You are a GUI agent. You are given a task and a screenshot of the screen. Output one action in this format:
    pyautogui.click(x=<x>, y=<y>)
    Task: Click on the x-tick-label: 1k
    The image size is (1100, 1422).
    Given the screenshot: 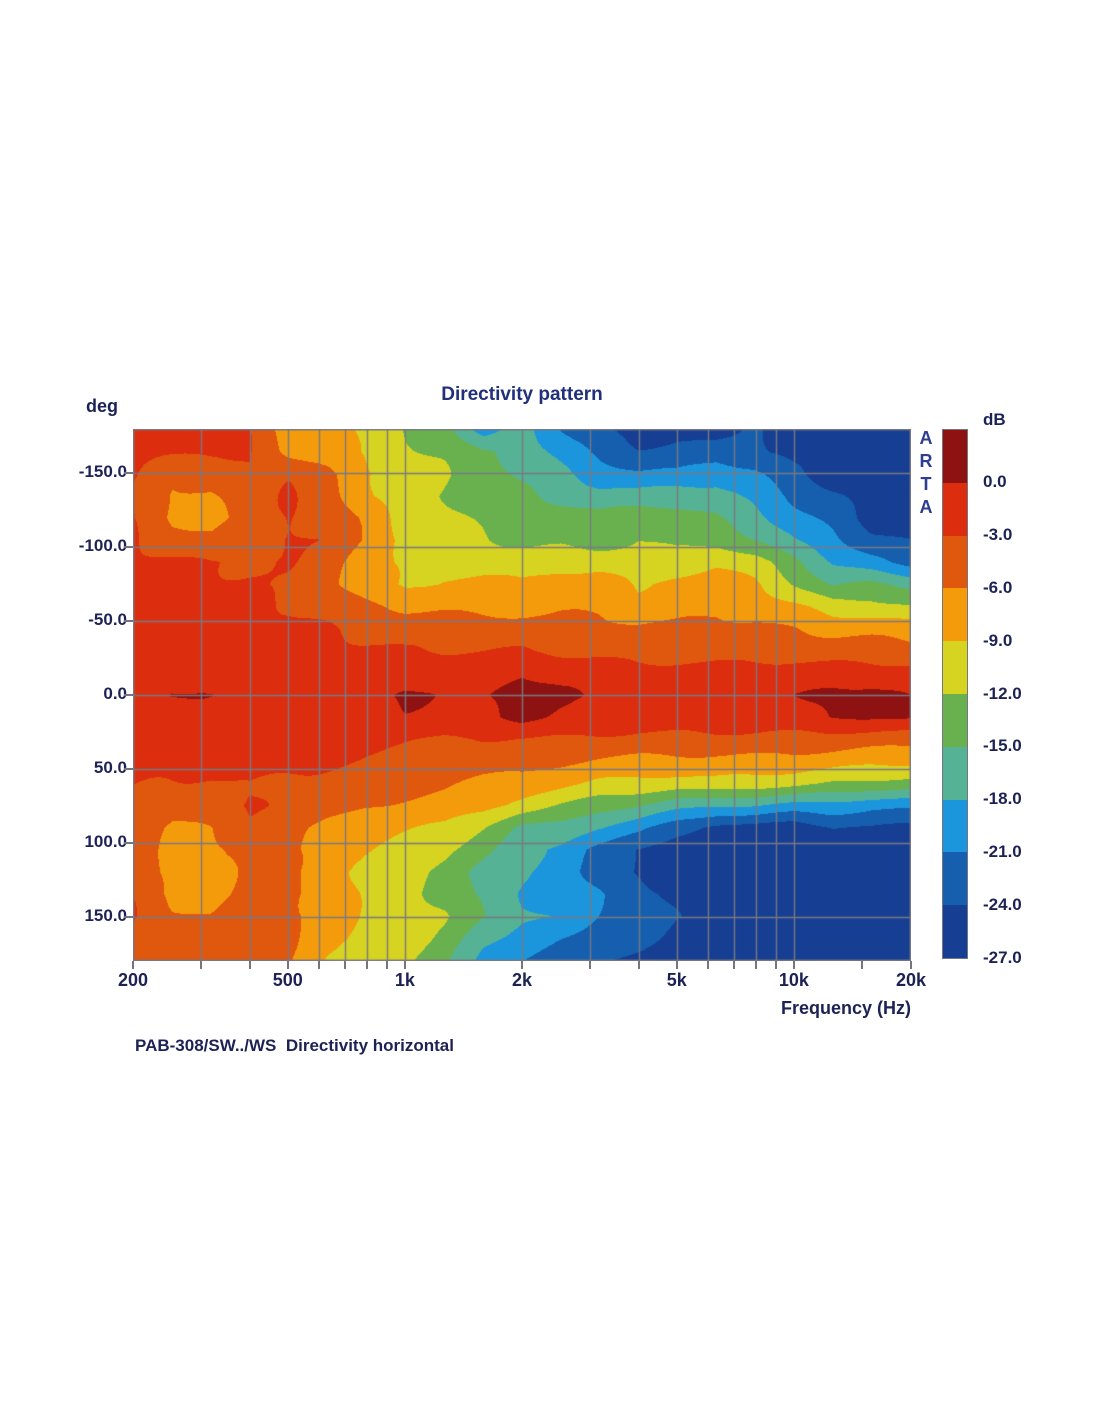 What is the action you would take?
    pyautogui.click(x=404, y=980)
    